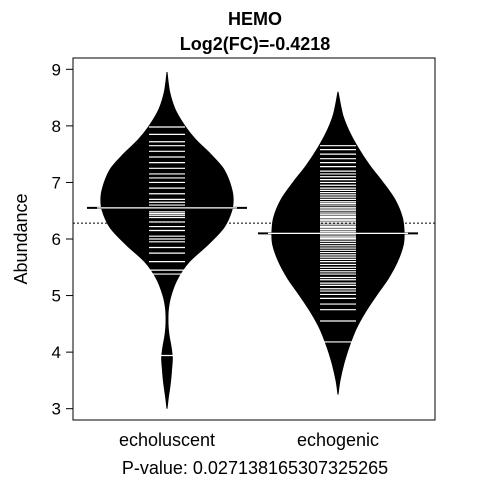 This screenshot has width=480, height=480. I want to click on y-tick-label: 6, so click(56, 239).